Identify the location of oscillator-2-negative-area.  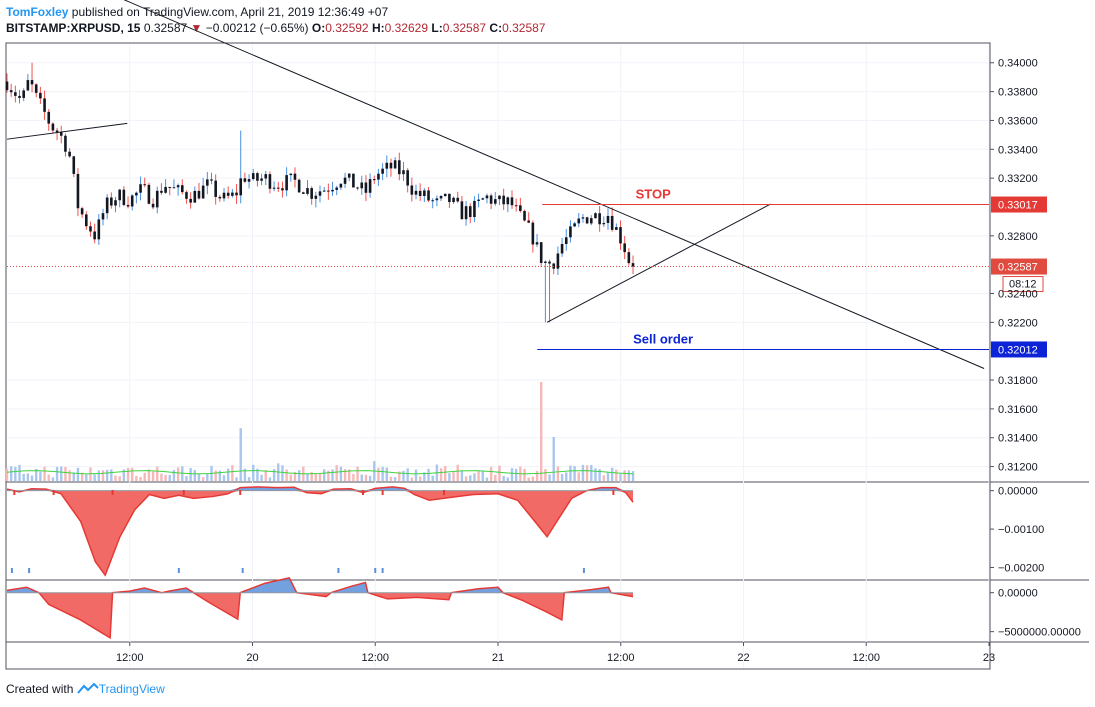
(320, 615).